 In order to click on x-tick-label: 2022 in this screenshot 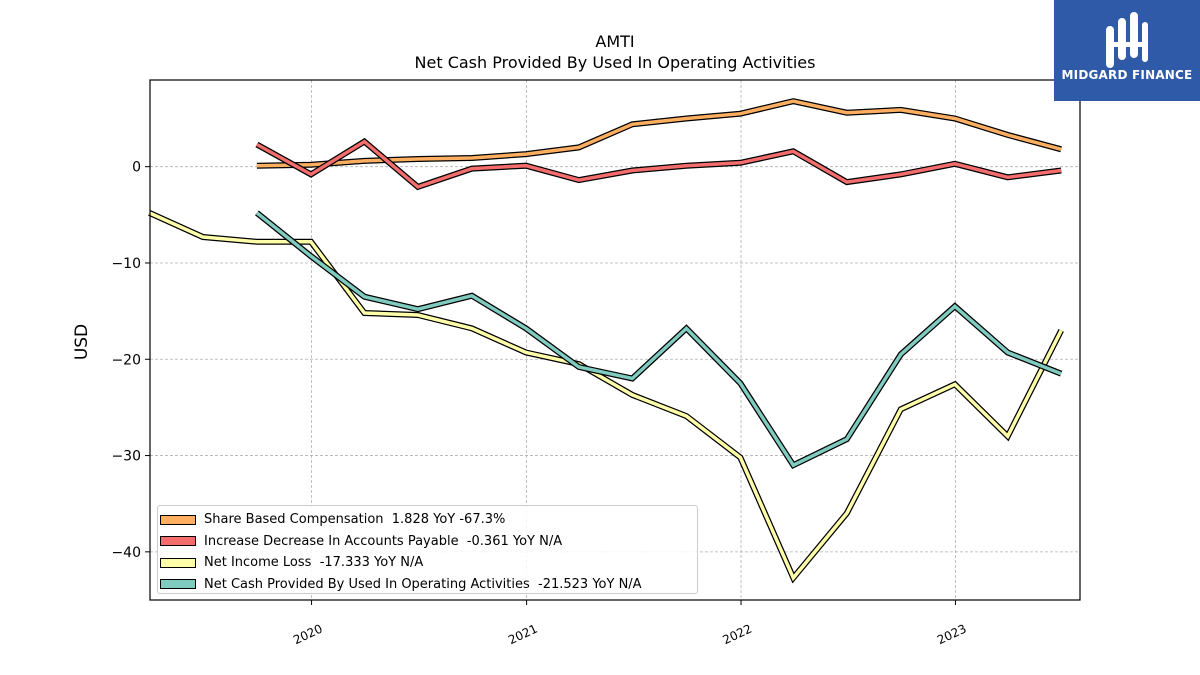, I will do `click(738, 635)`.